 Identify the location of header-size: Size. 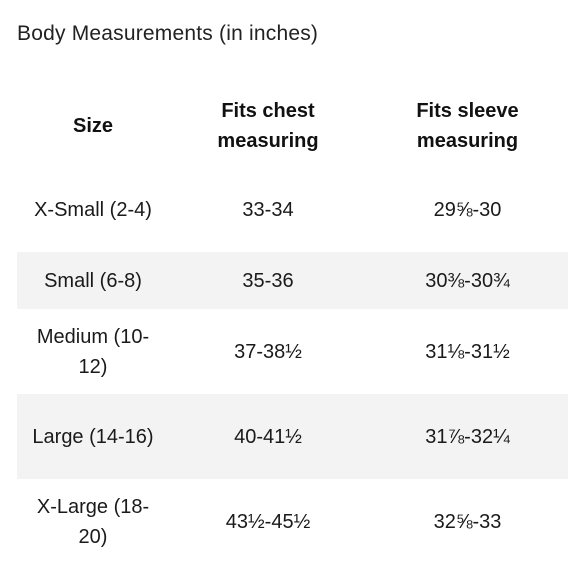
(93, 126).